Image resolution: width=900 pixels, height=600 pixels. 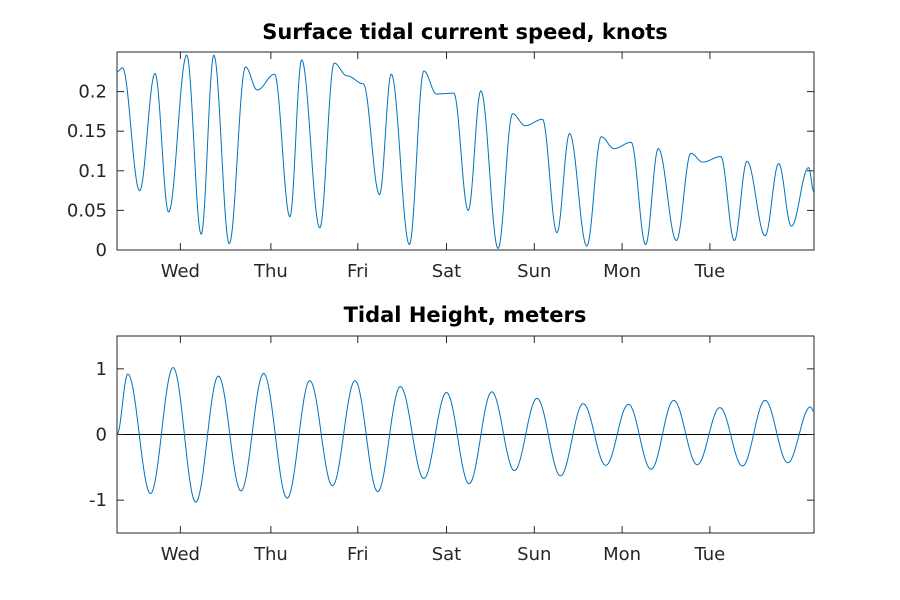 What do you see at coordinates (98, 500) in the screenshot?
I see `tidal-height-y-tick-label: -1` at bounding box center [98, 500].